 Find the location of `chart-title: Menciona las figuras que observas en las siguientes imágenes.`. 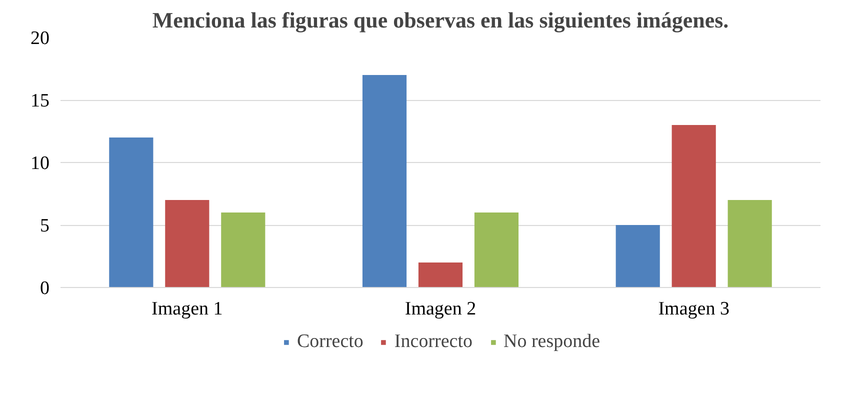

chart-title: Menciona las figuras que observas en las siguientes imágenes. is located at coordinates (440, 20).